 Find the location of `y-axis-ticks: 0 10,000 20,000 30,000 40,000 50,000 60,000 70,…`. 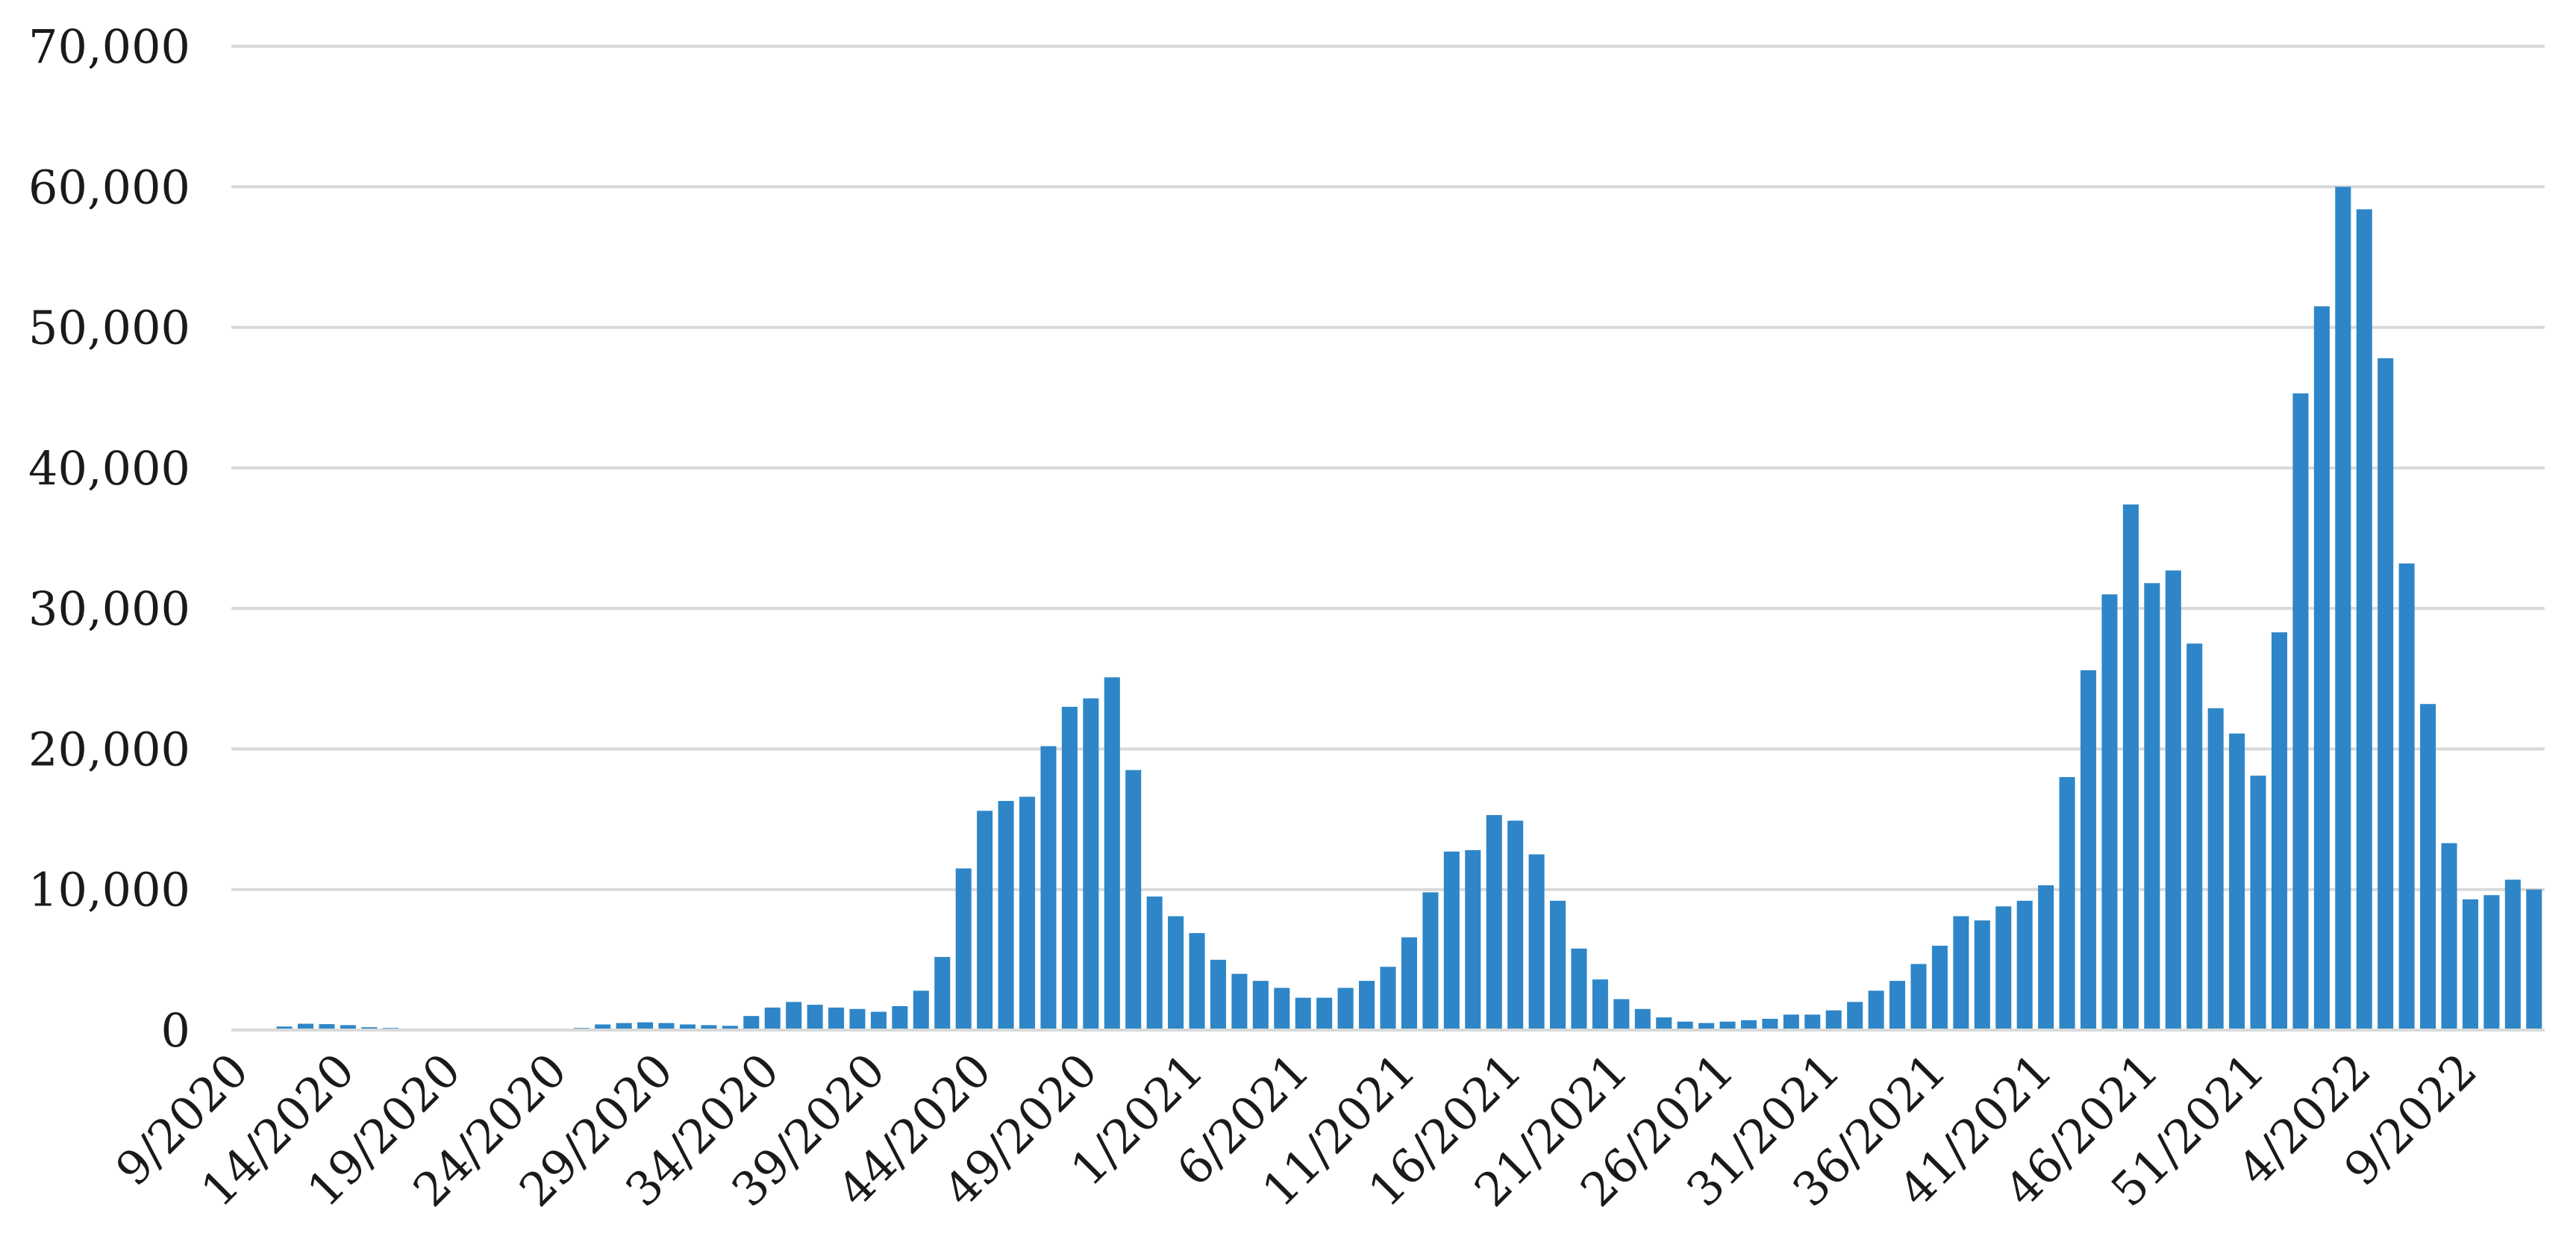

y-axis-ticks: 0 10,000 20,000 30,000 40,000 50,000 60,000 70,… is located at coordinates (109, 538).